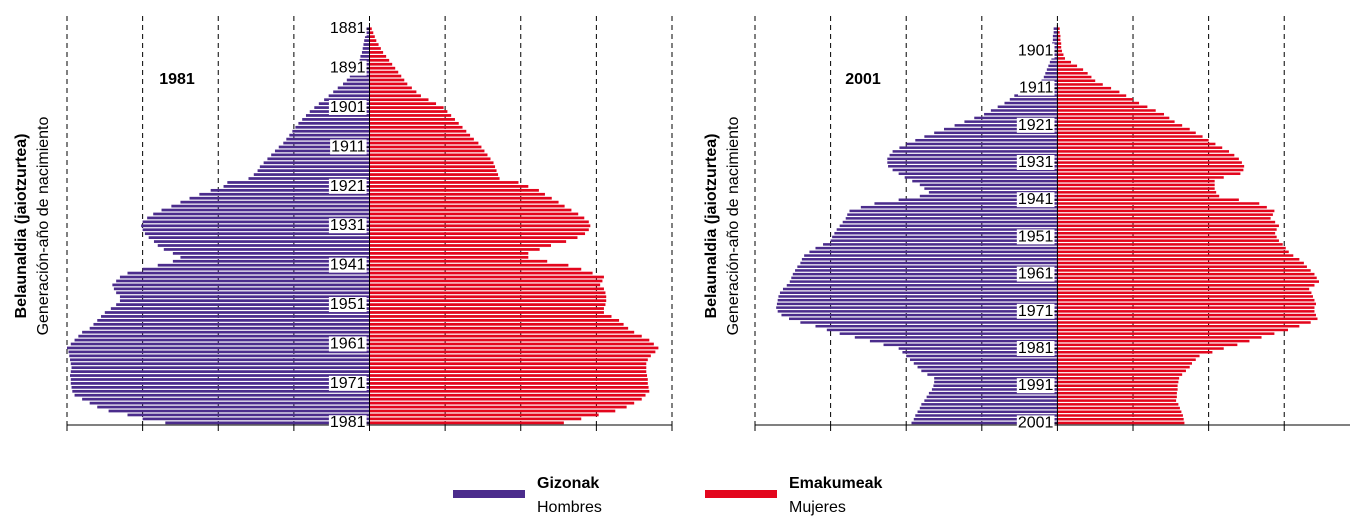 The image size is (1351, 519). What do you see at coordinates (43, 226) in the screenshot?
I see `y-axis-subtitle: Generación-año de nacimiento` at bounding box center [43, 226].